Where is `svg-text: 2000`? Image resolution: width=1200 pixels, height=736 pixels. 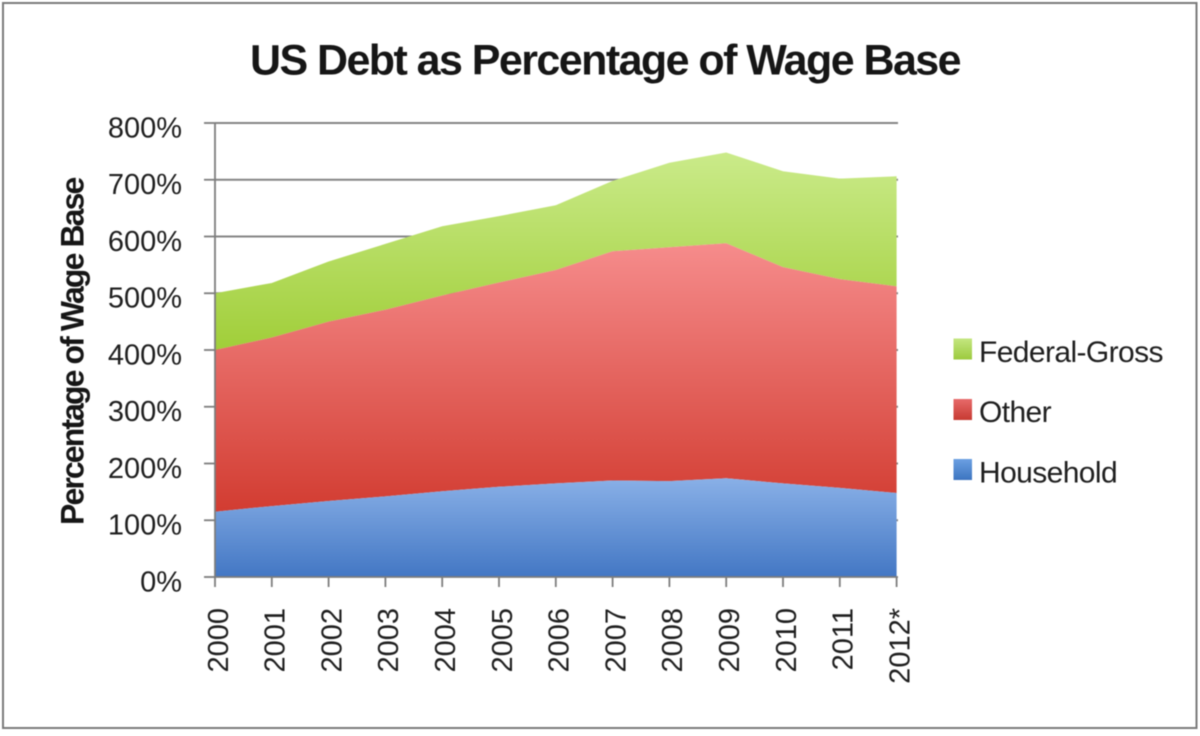 svg-text: 2000 is located at coordinates (219, 640).